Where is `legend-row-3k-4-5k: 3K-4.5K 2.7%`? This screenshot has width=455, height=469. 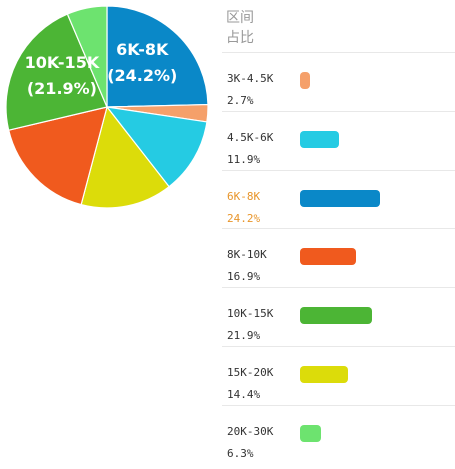
legend-row-3k-4-5k: 3K-4.5K 2.7% is located at coordinates (338, 81).